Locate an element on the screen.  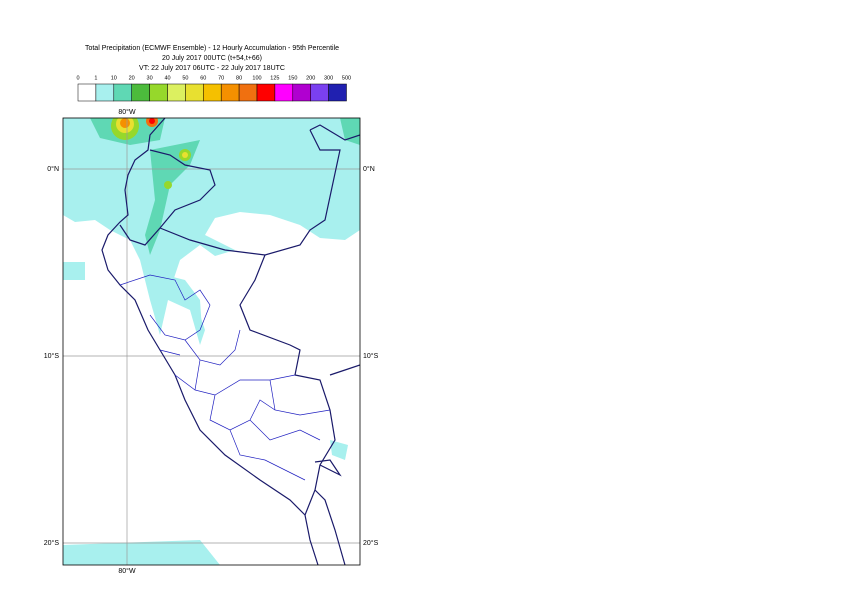
legend: 0 1 10 20 30 40 50 60 70 80 100 125 150 200 300 500 is located at coordinates (213, 88).